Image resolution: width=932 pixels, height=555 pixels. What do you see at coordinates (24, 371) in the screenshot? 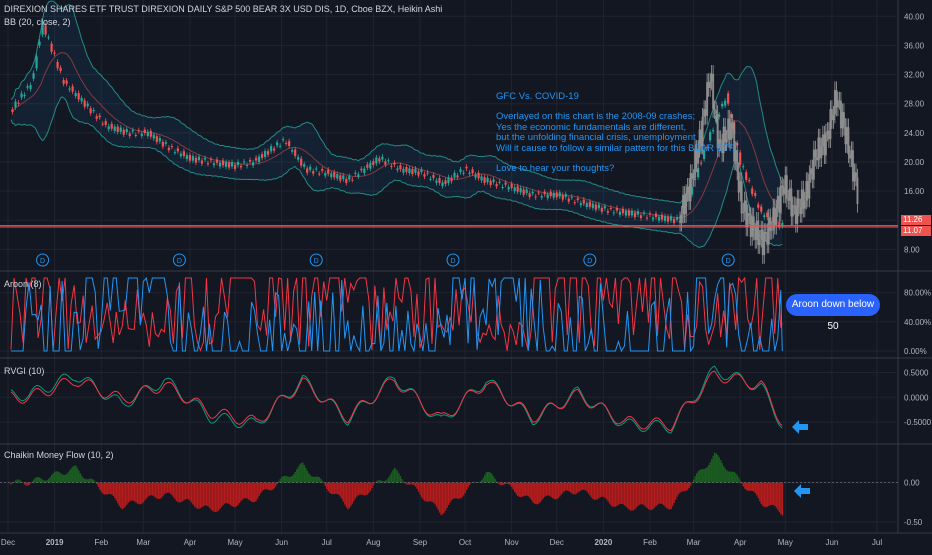
I see `rvgi-pane-label: RVGI (10)` at bounding box center [24, 371].